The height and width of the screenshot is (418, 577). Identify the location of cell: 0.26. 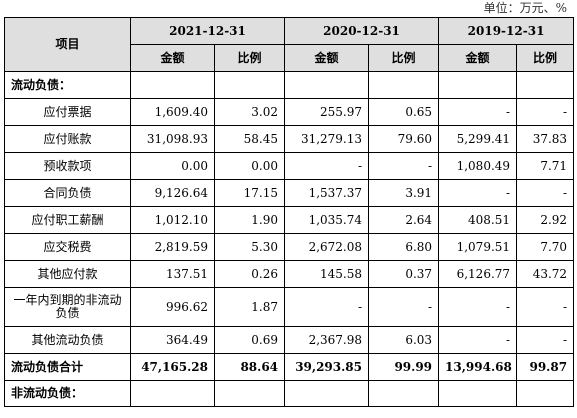
(249, 274).